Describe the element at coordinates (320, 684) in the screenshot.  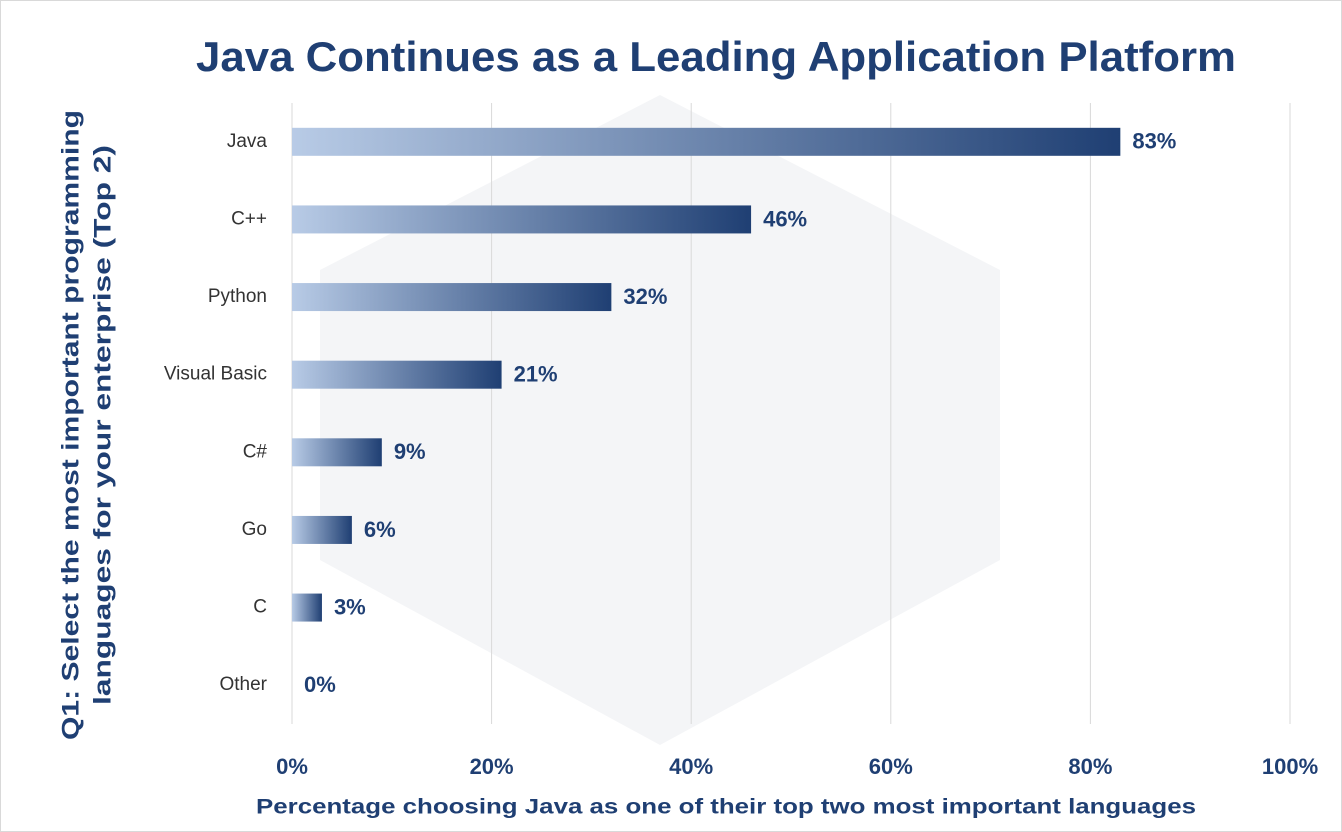
I see `value-label: 0%` at that location.